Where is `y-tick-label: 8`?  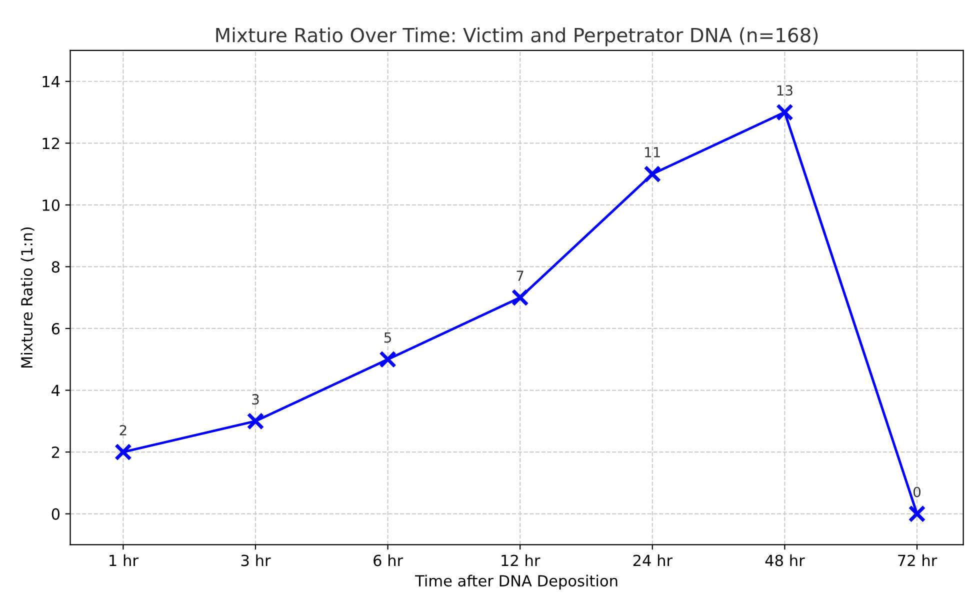
y-tick-label: 8 is located at coordinates (56, 267).